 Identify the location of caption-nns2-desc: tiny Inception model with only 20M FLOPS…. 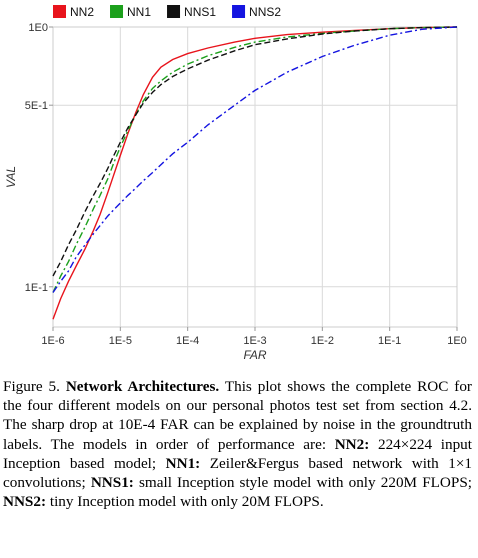
(185, 502).